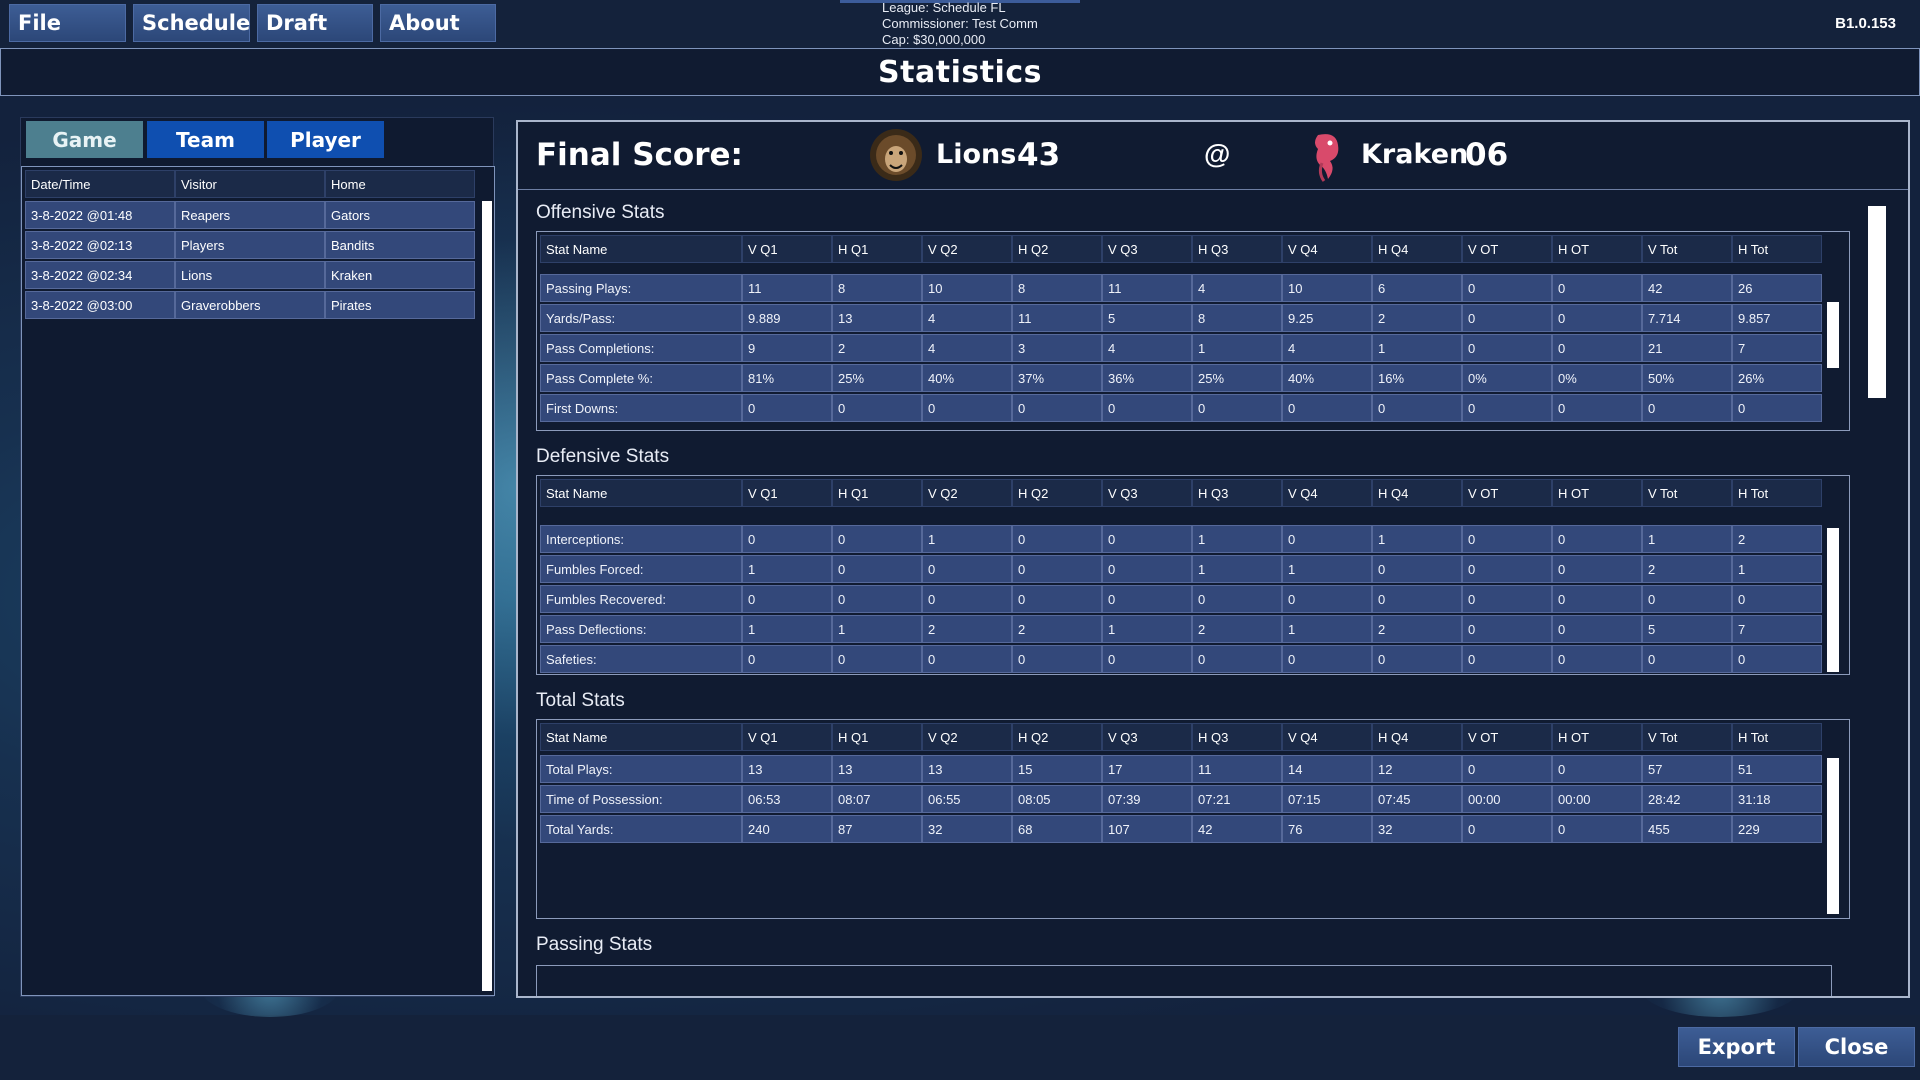  I want to click on draft-menu-button: Draft, so click(315, 23).